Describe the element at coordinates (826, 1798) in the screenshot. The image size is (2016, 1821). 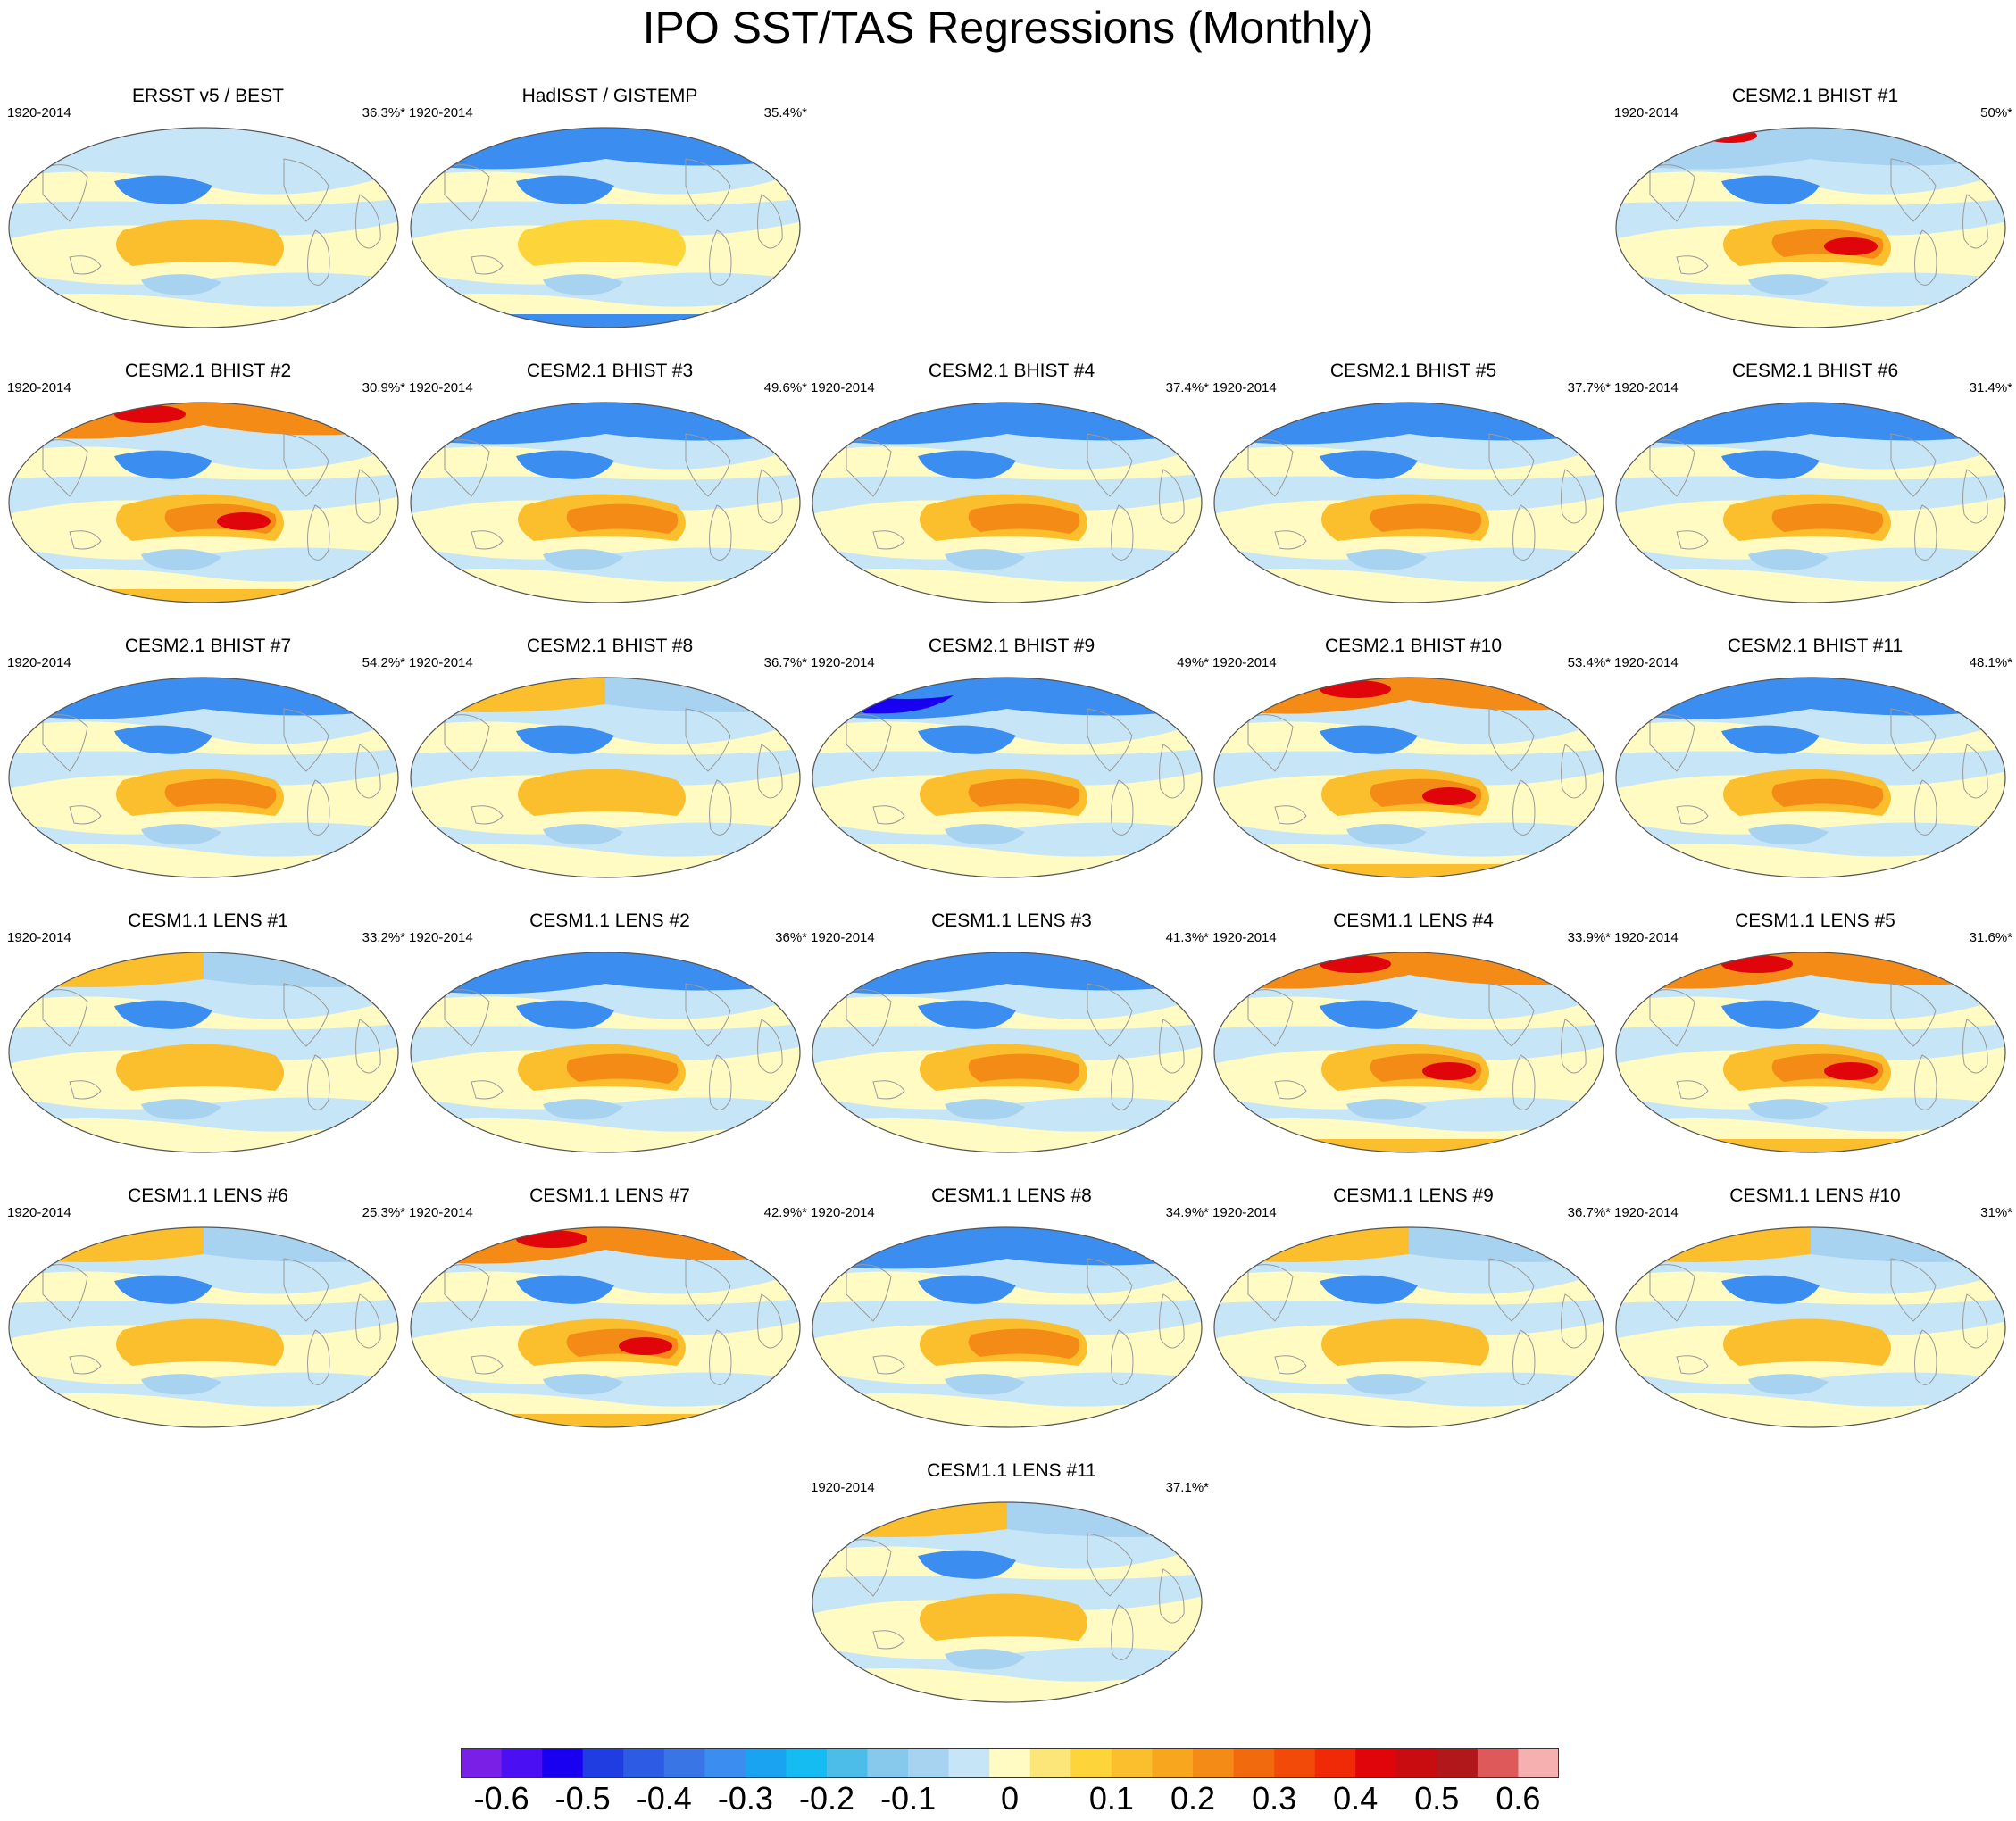
I see `colorbar-tick-label: -0.2` at that location.